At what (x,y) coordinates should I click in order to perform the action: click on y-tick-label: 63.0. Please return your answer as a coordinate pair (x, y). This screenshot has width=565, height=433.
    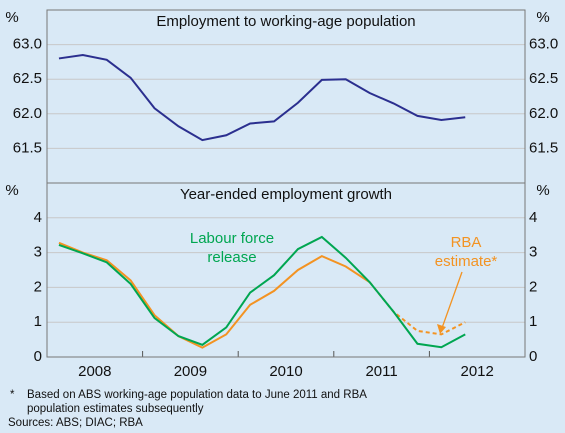
    Looking at the image, I should click on (27, 44).